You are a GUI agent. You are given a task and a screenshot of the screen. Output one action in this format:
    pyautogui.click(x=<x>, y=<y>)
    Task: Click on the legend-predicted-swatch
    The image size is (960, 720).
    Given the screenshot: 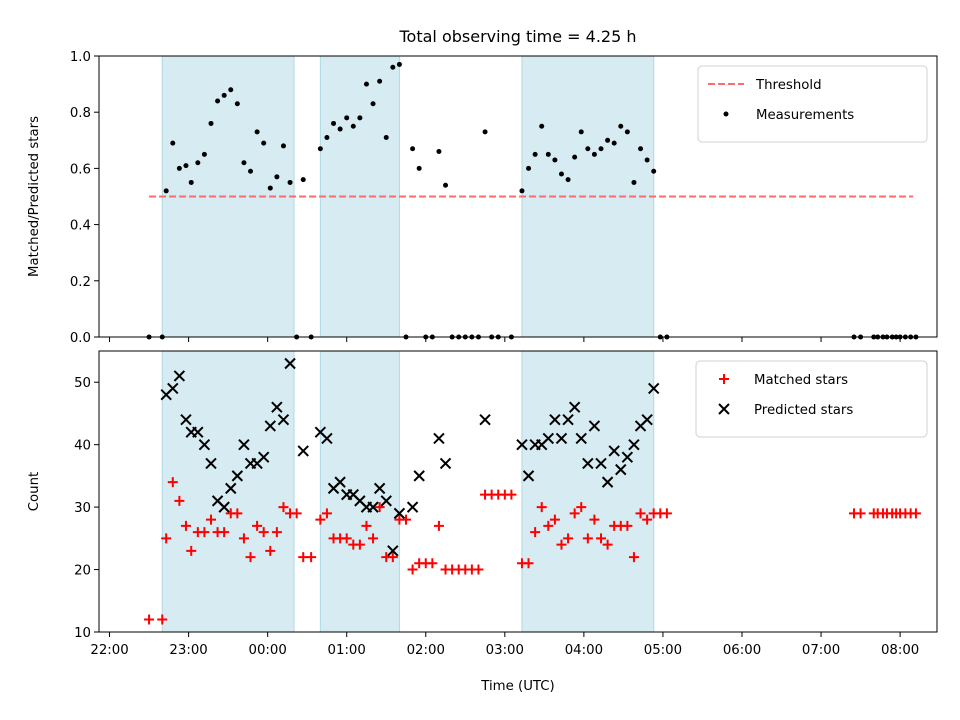 What is the action you would take?
    pyautogui.click(x=724, y=409)
    